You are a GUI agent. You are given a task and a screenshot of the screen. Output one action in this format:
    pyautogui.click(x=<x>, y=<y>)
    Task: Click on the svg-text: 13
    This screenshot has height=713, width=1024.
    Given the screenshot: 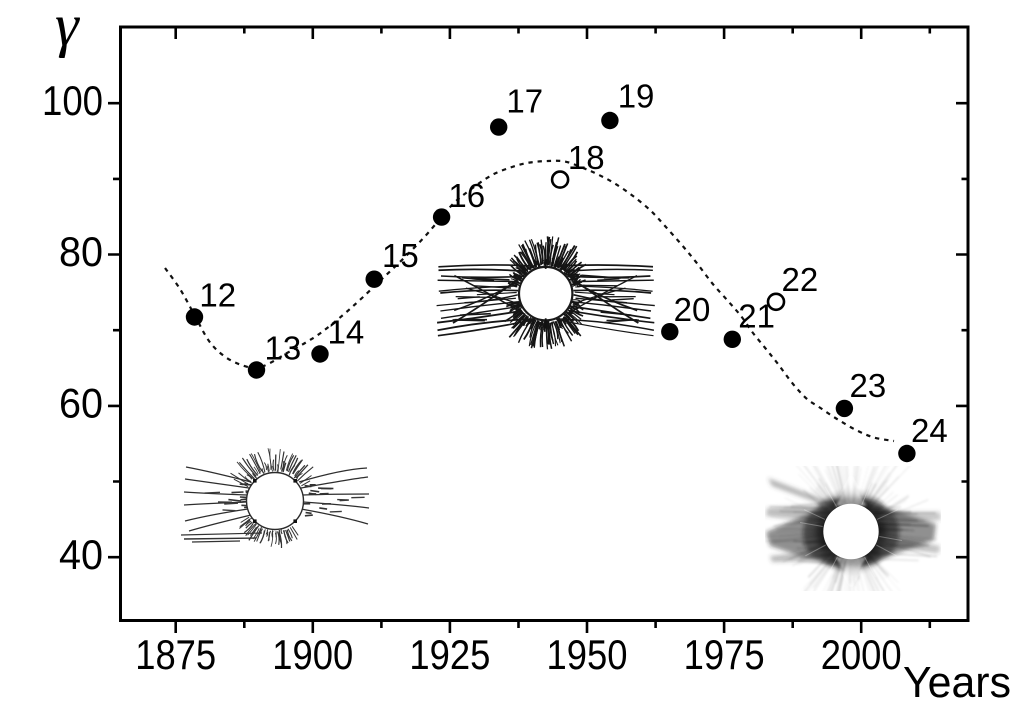 What is the action you would take?
    pyautogui.click(x=283, y=348)
    